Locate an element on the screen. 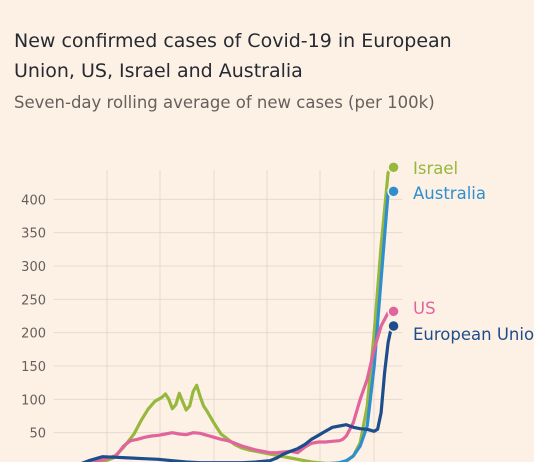  series-end-markers is located at coordinates (393, 247).